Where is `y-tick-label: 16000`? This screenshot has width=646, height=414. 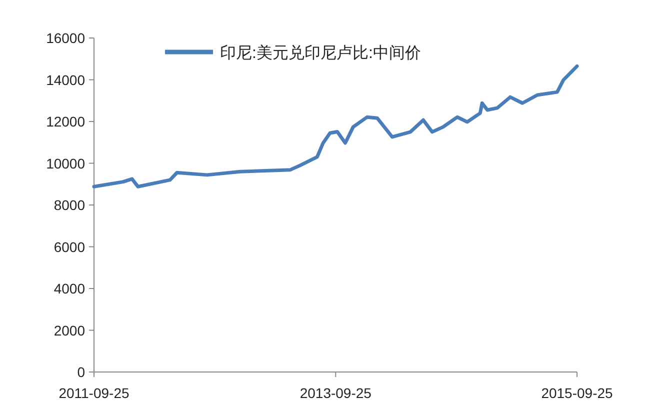 y-tick-label: 16000 is located at coordinates (66, 38).